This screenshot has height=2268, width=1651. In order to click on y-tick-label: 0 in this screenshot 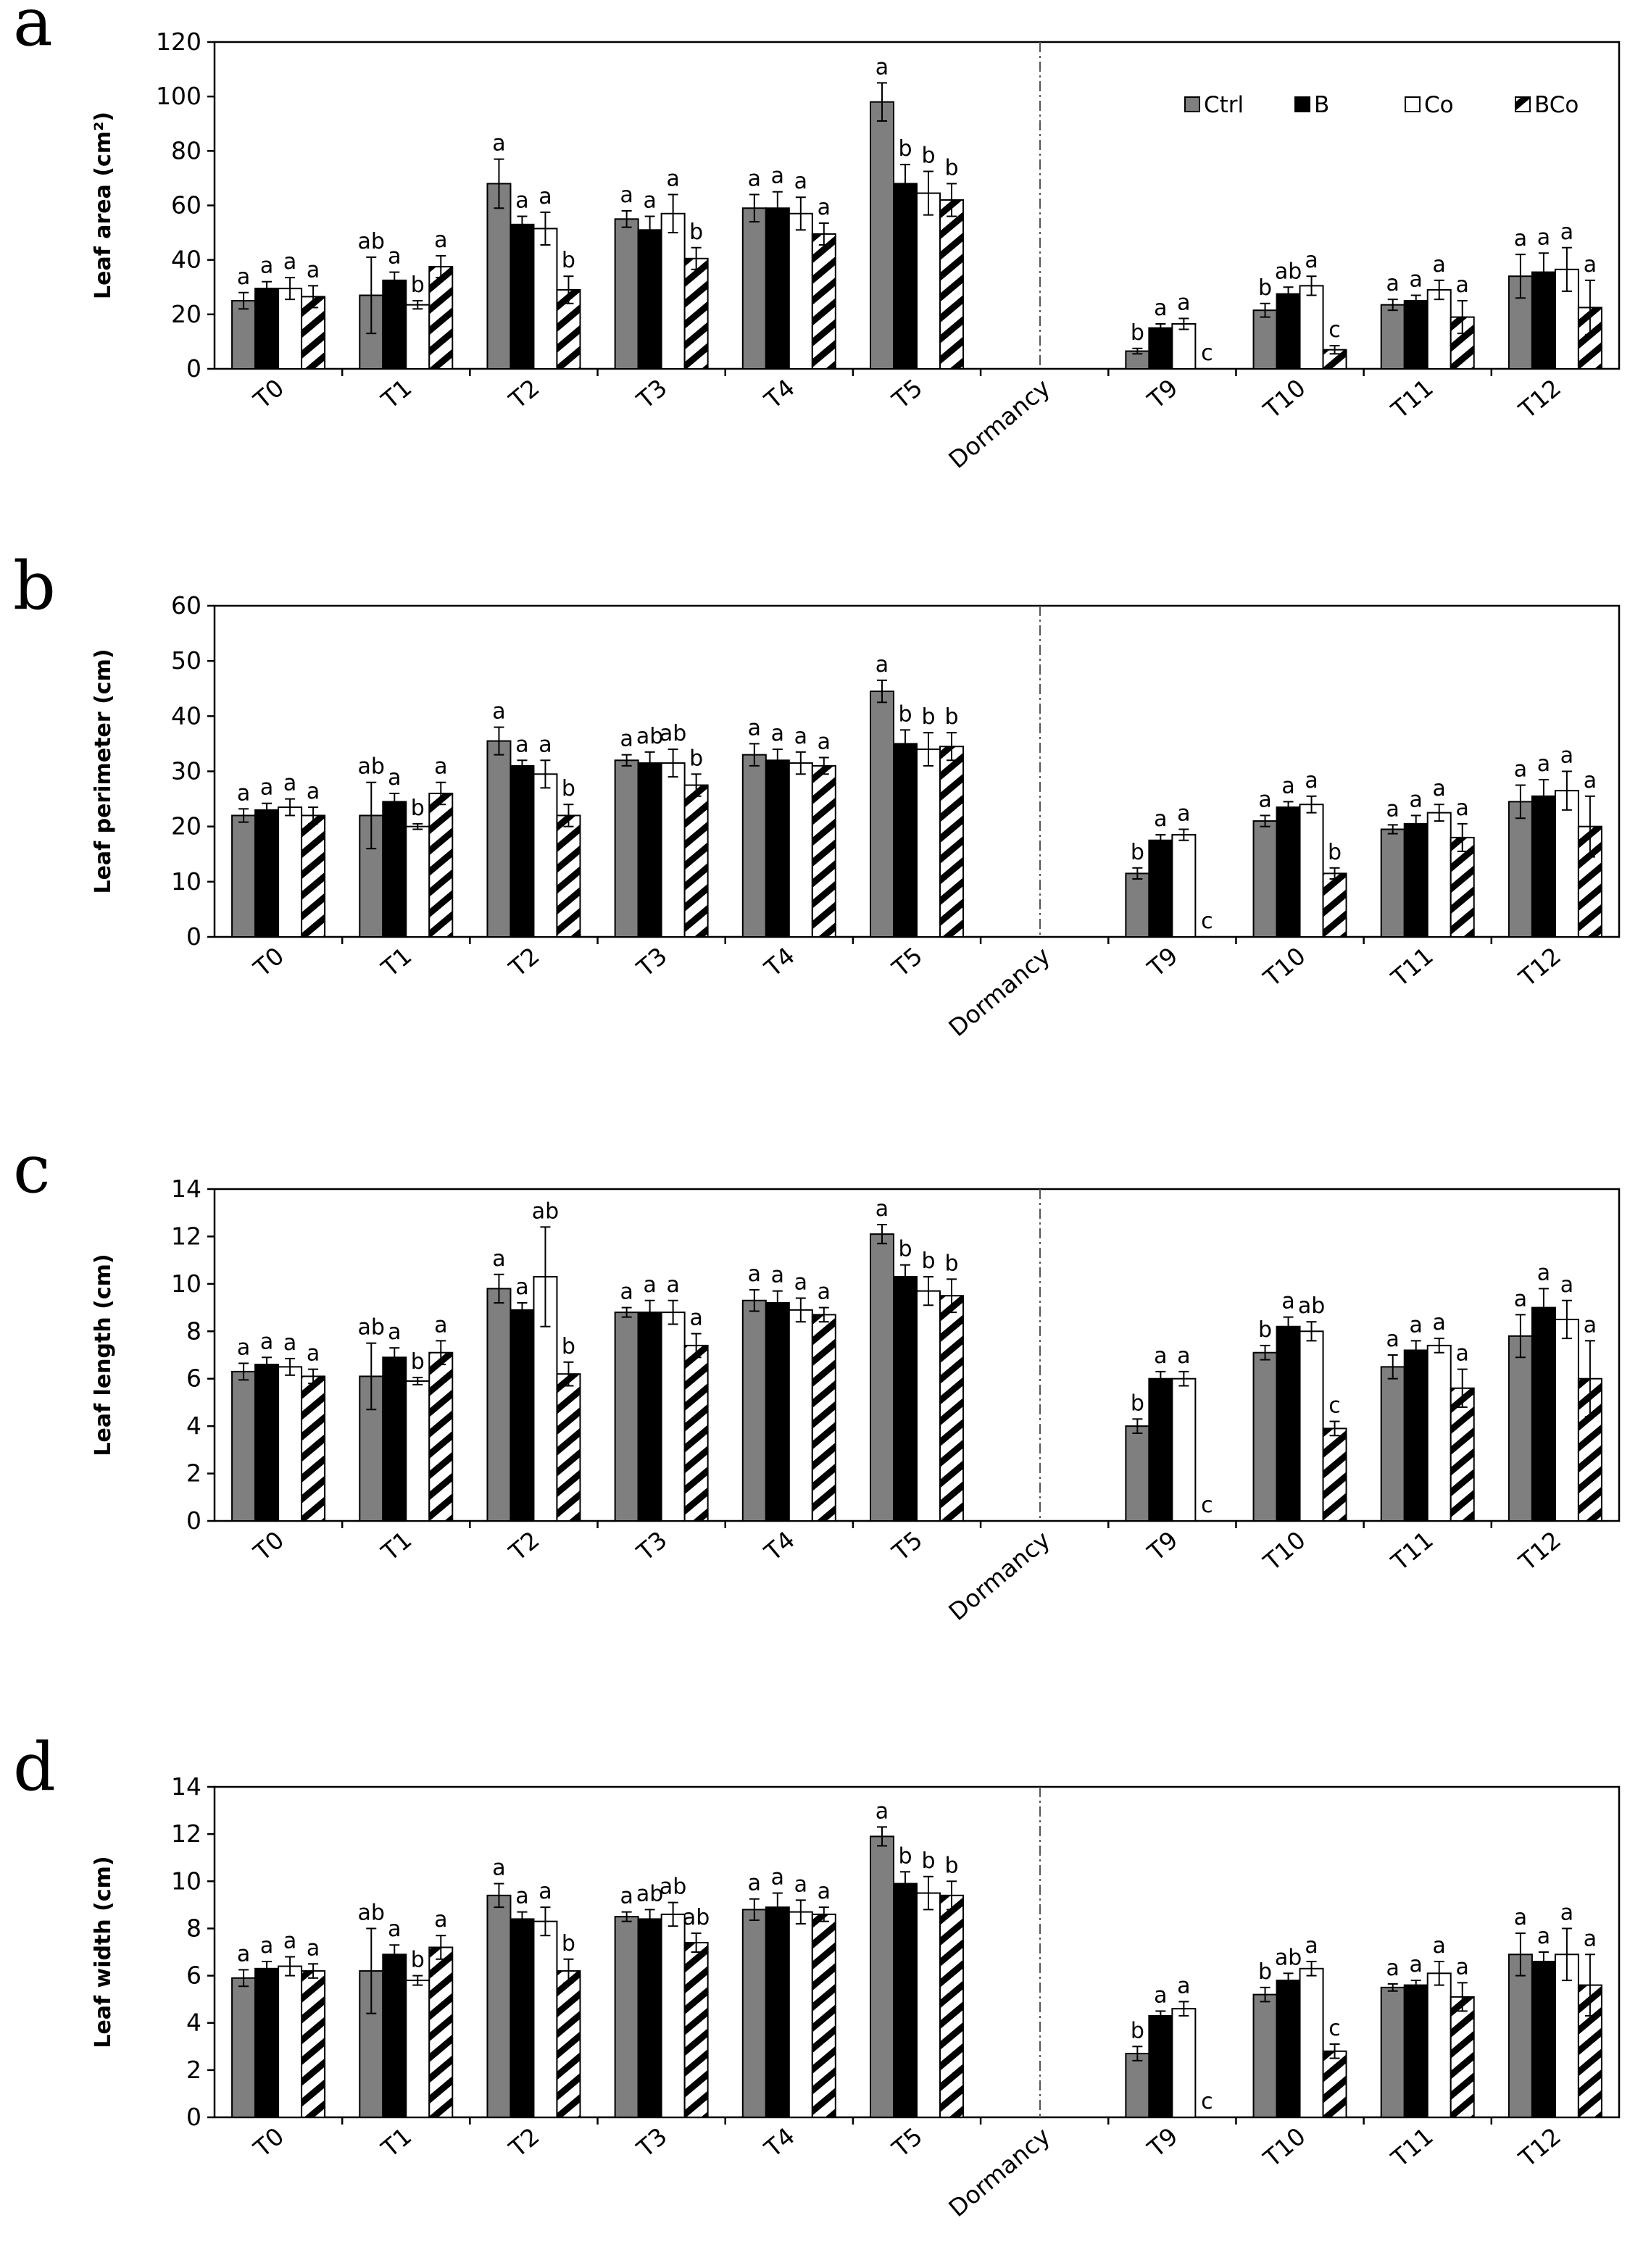, I will do `click(193, 936)`.